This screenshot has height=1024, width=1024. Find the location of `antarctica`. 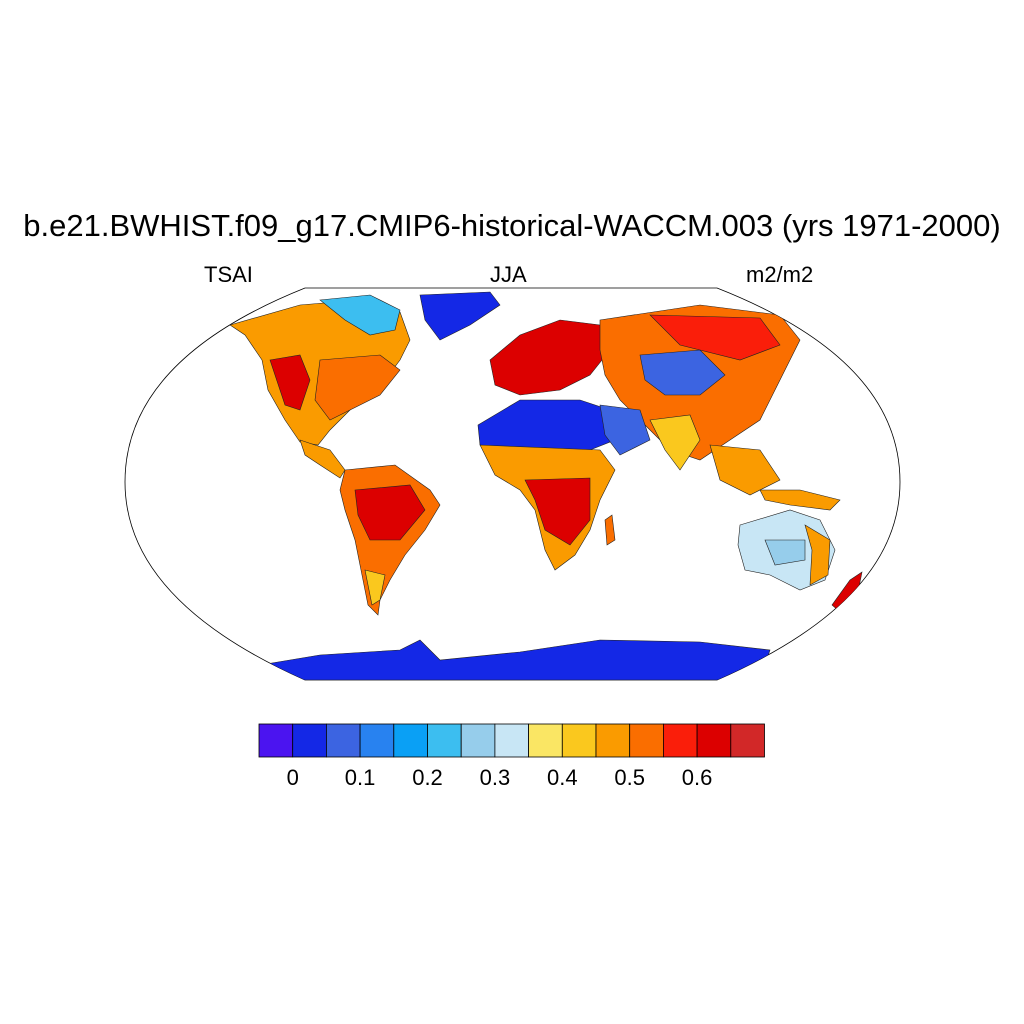

antarctica is located at coordinates (515, 659).